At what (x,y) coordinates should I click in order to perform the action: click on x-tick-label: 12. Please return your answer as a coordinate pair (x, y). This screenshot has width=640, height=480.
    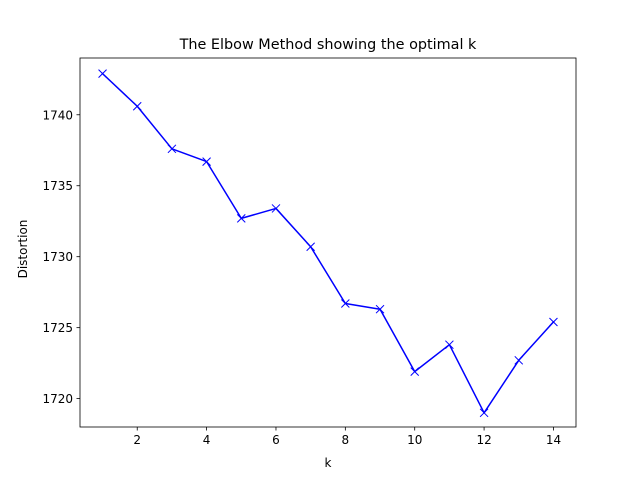
    Looking at the image, I should click on (483, 440).